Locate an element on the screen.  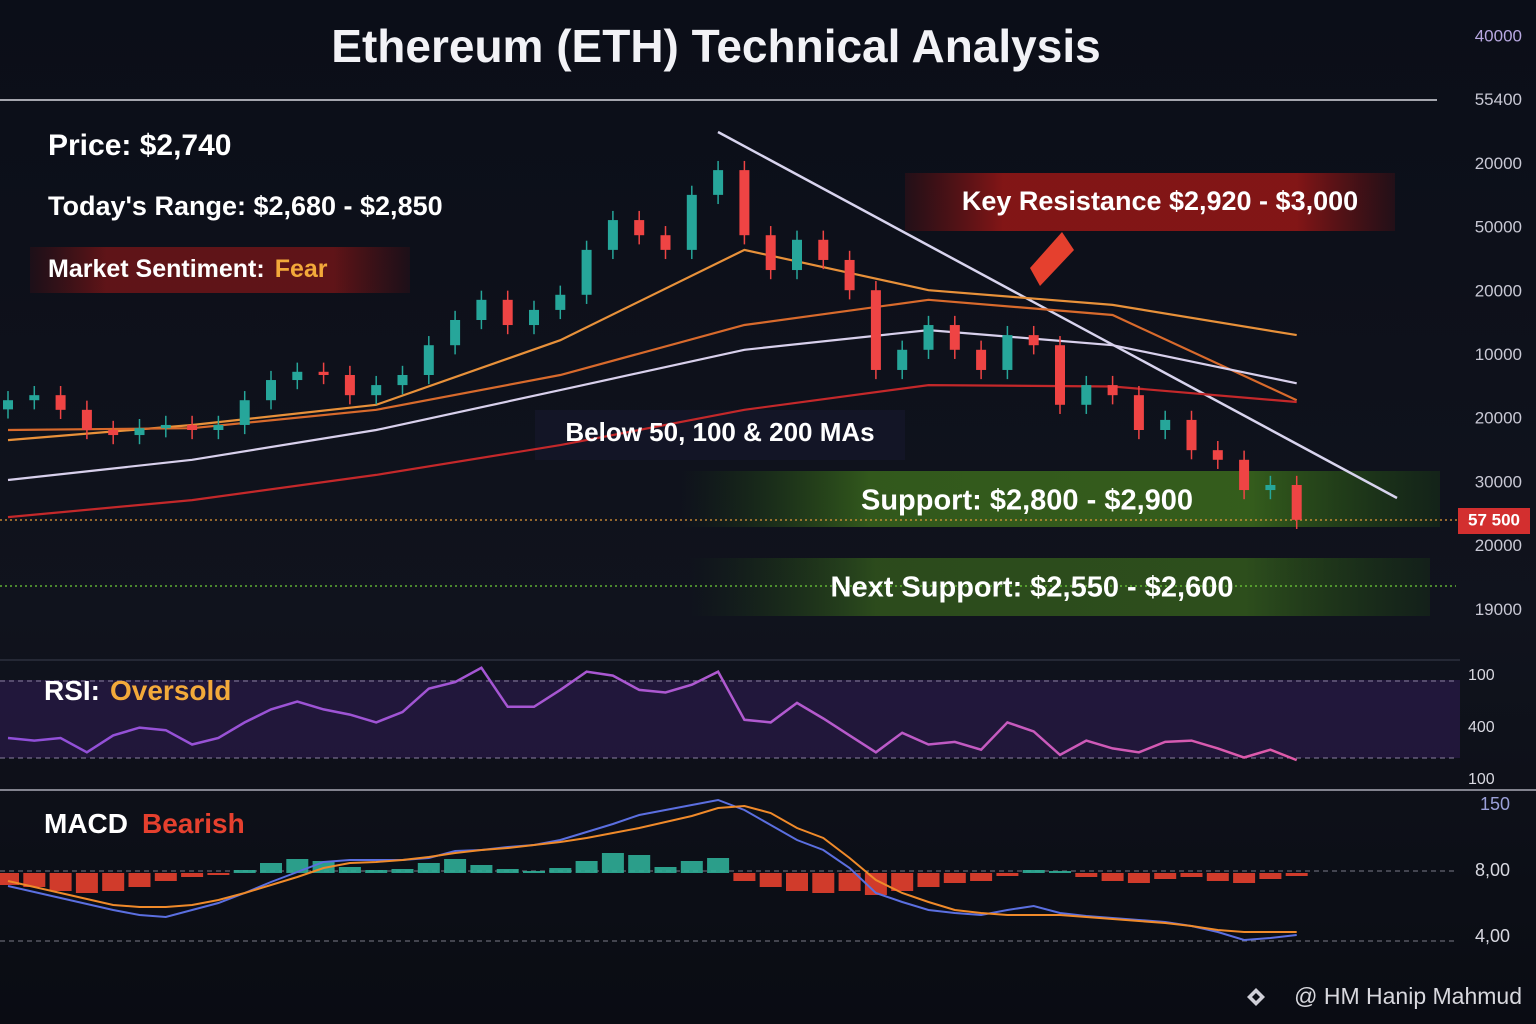
watermark: @ HM Hanip Mahmud is located at coordinates (1408, 996).